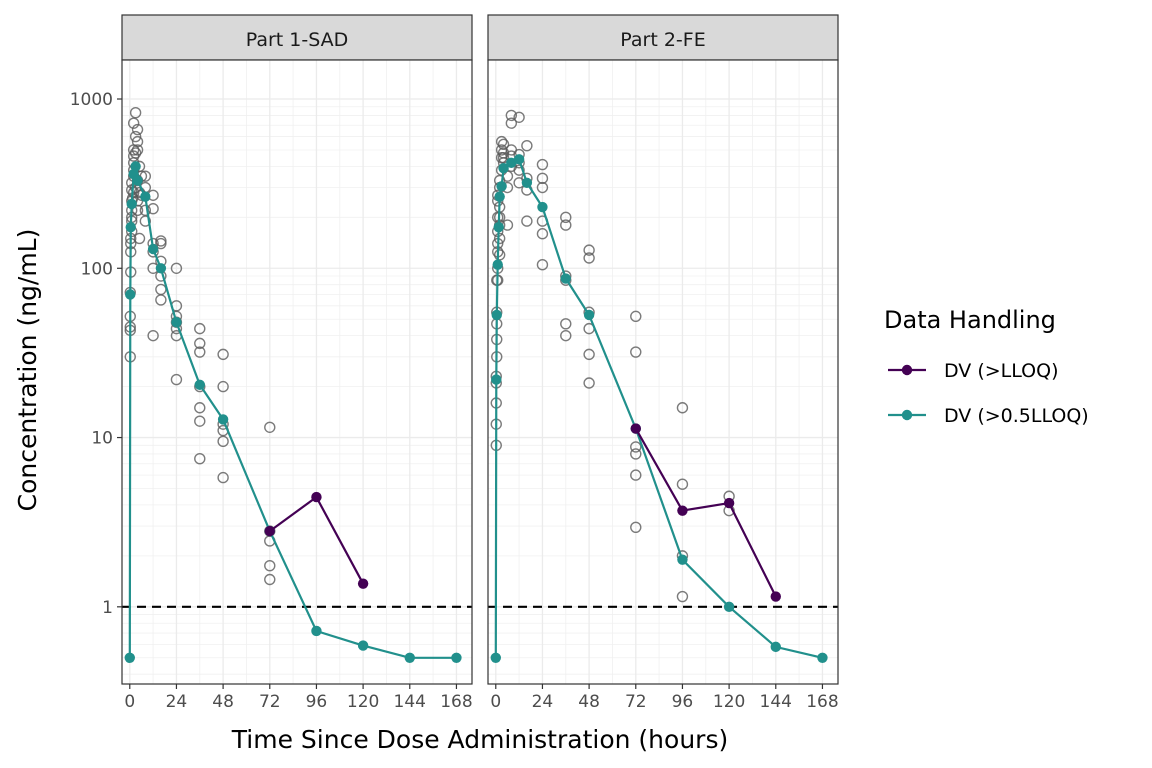 The width and height of the screenshot is (1152, 768). Describe the element at coordinates (223, 702) in the screenshot. I see `x-tick-label: 48` at that location.